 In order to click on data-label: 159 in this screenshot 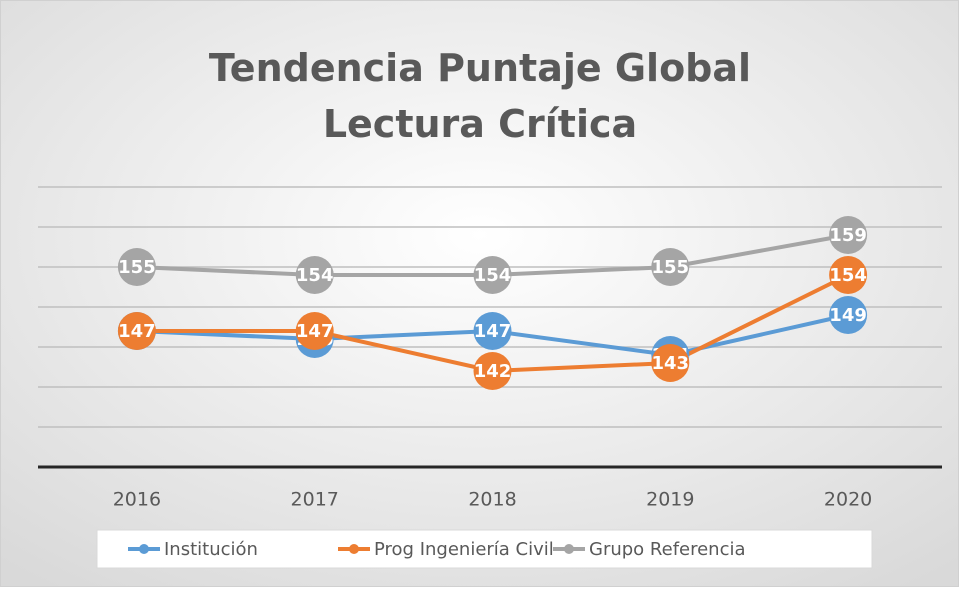, I will do `click(848, 235)`.